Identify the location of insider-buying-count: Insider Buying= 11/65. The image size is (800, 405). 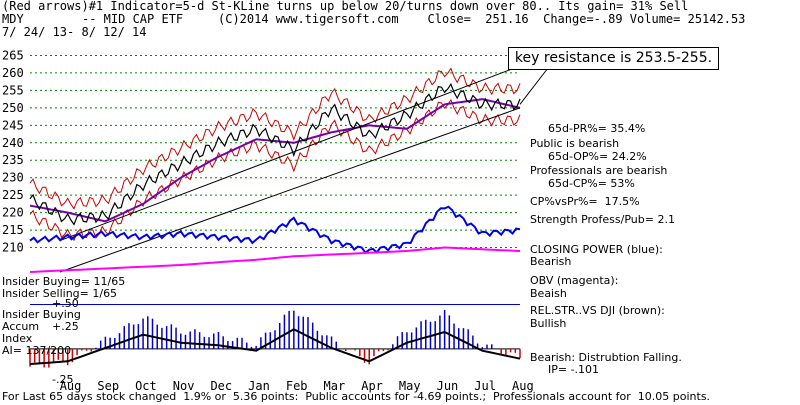
(64, 281).